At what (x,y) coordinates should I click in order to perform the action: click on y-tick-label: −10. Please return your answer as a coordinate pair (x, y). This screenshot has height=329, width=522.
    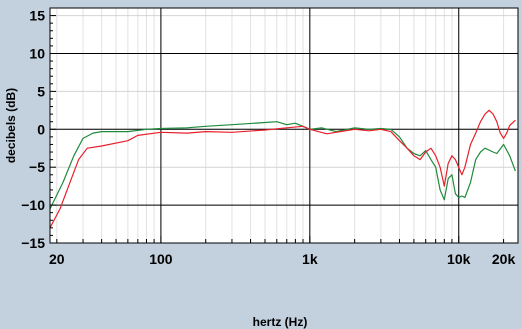
    Looking at the image, I should click on (33, 205).